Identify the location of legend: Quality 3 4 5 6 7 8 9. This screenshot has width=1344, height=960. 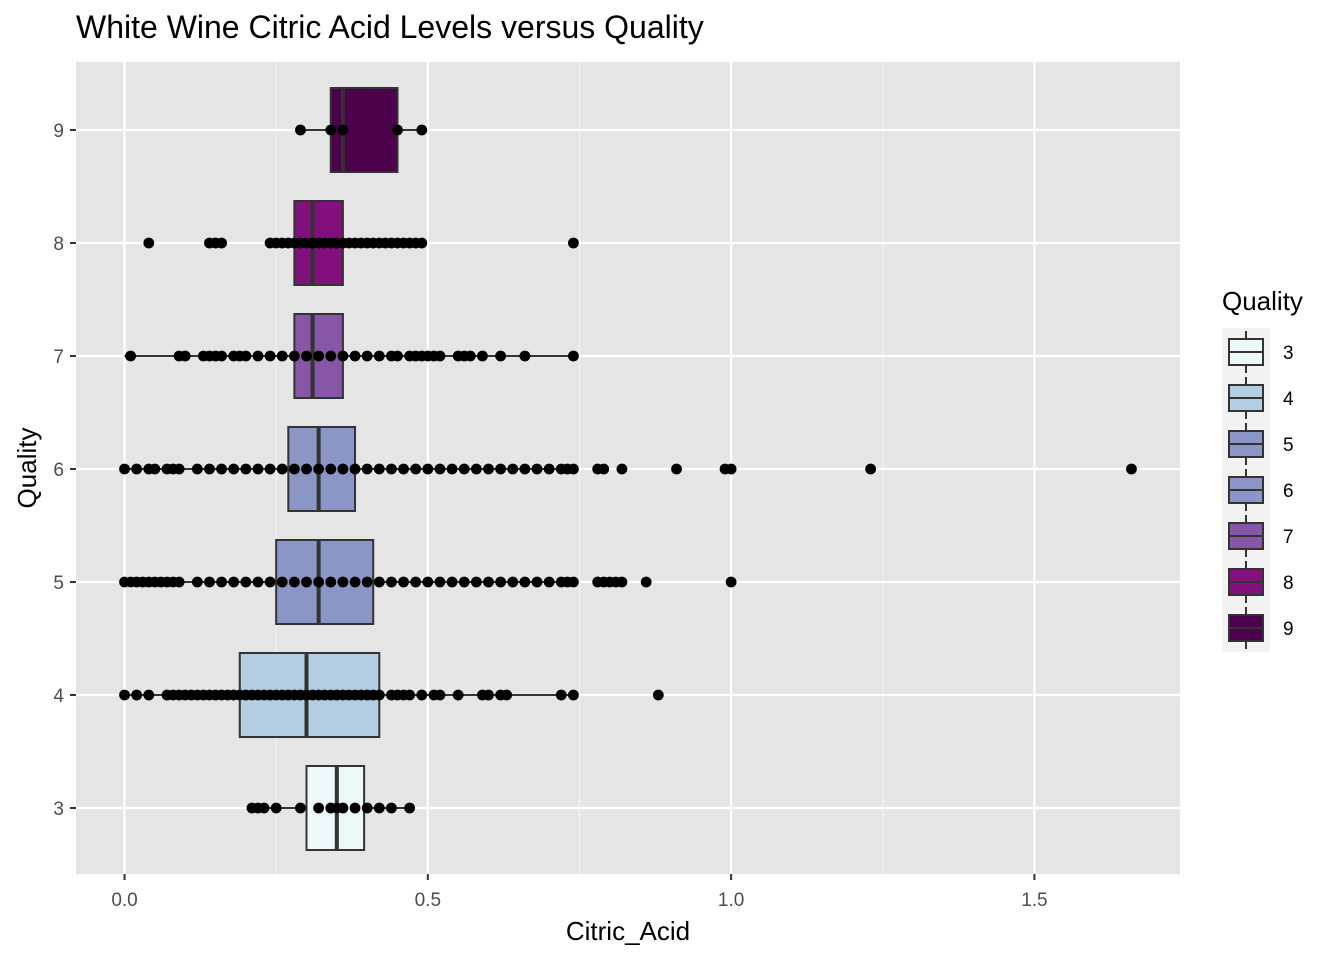
(1262, 469).